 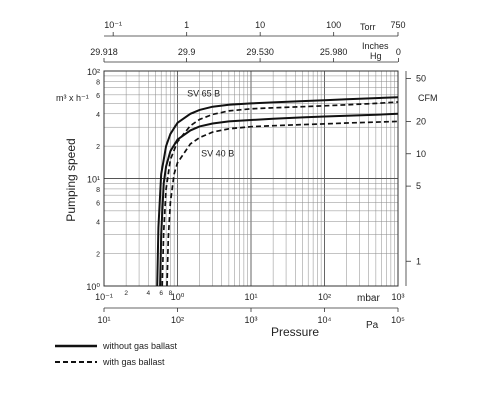 I want to click on pa-tick-label: 10¹, so click(x=103, y=320).